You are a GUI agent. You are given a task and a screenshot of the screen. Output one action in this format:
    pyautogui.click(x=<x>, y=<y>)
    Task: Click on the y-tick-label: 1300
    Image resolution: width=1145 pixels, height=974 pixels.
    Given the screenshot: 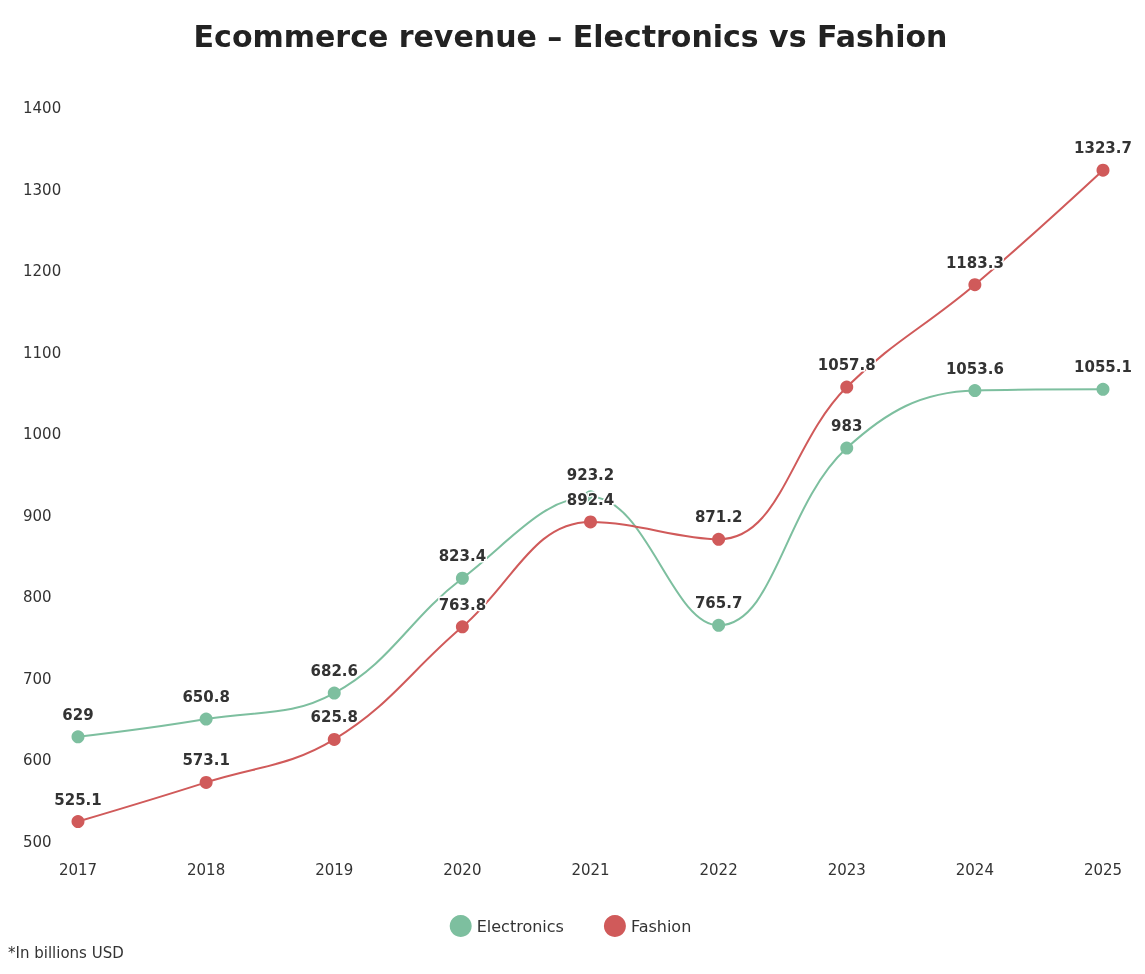 What is the action you would take?
    pyautogui.click(x=42, y=189)
    